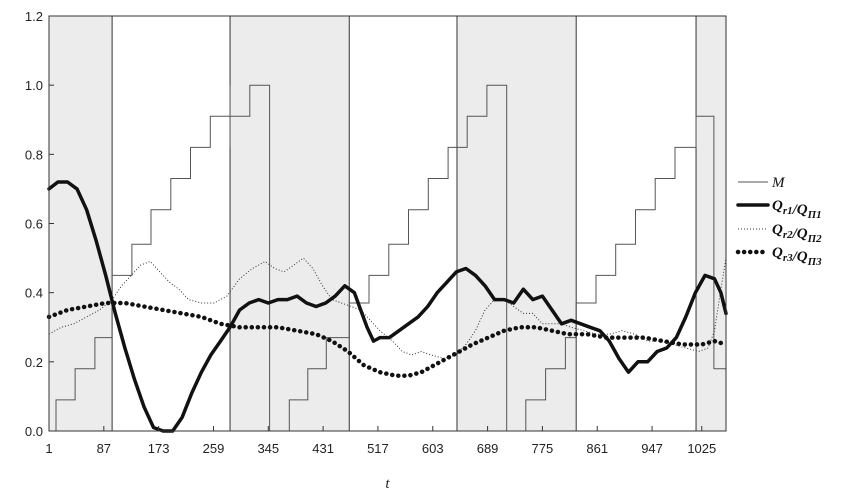  Describe the element at coordinates (34, 431) in the screenshot. I see `y-tick-label: 0.0` at that location.